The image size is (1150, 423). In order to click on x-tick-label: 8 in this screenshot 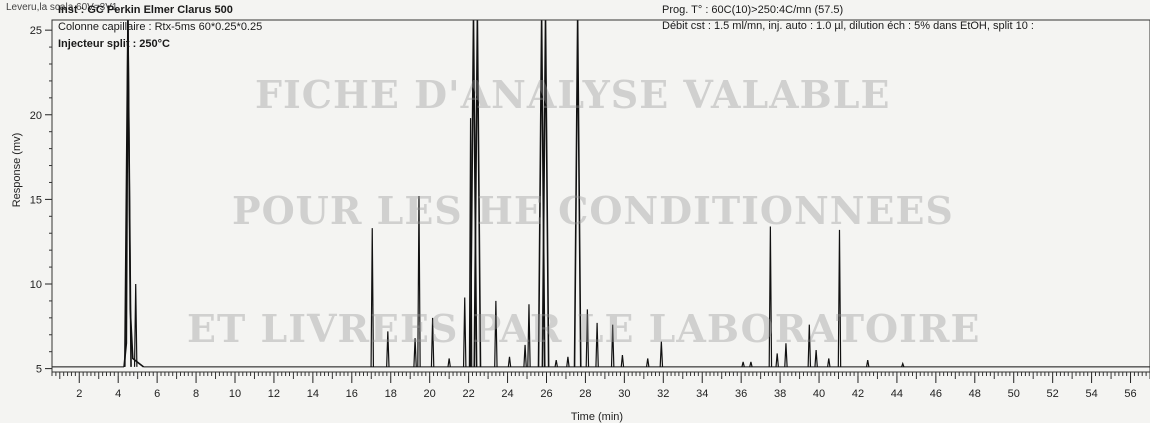, I will do `click(196, 394)`.